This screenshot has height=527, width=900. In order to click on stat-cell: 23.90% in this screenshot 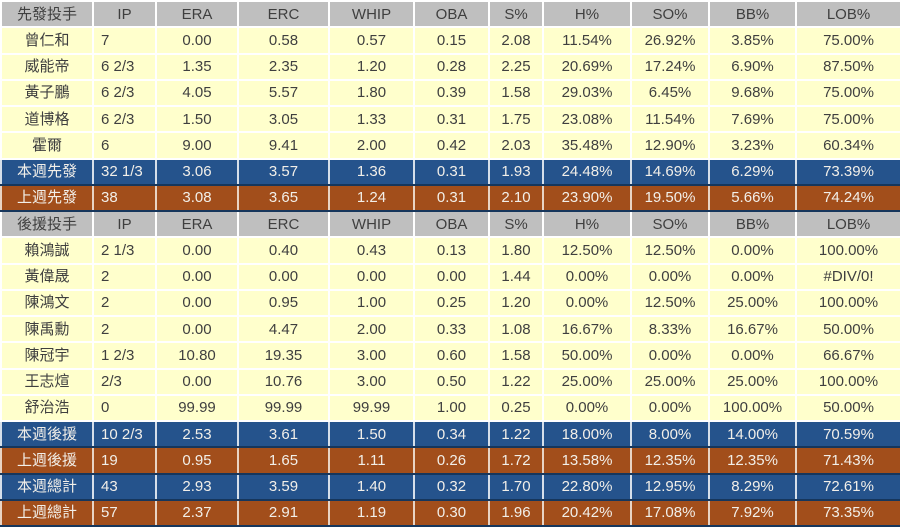, I will do `click(587, 198)`.